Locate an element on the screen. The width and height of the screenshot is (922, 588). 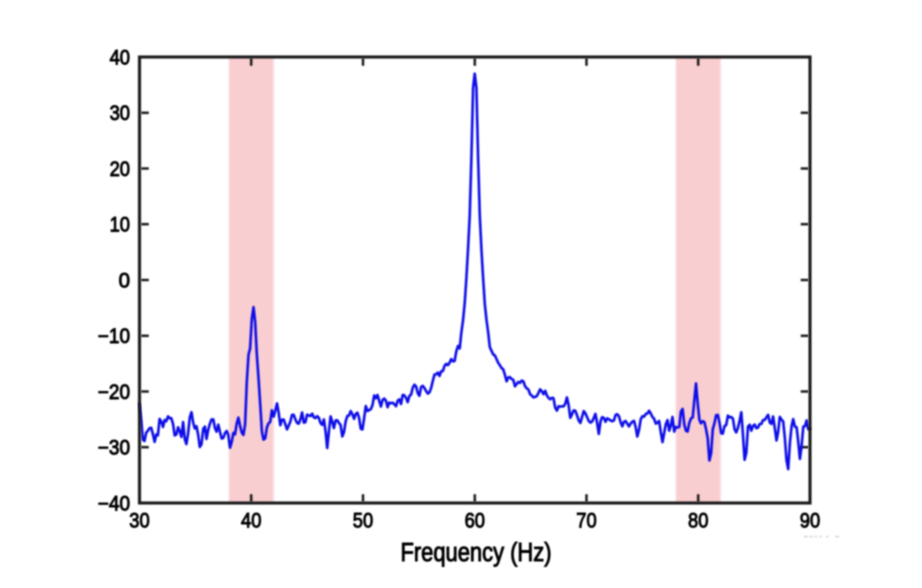
svg-text: 70 is located at coordinates (586, 521).